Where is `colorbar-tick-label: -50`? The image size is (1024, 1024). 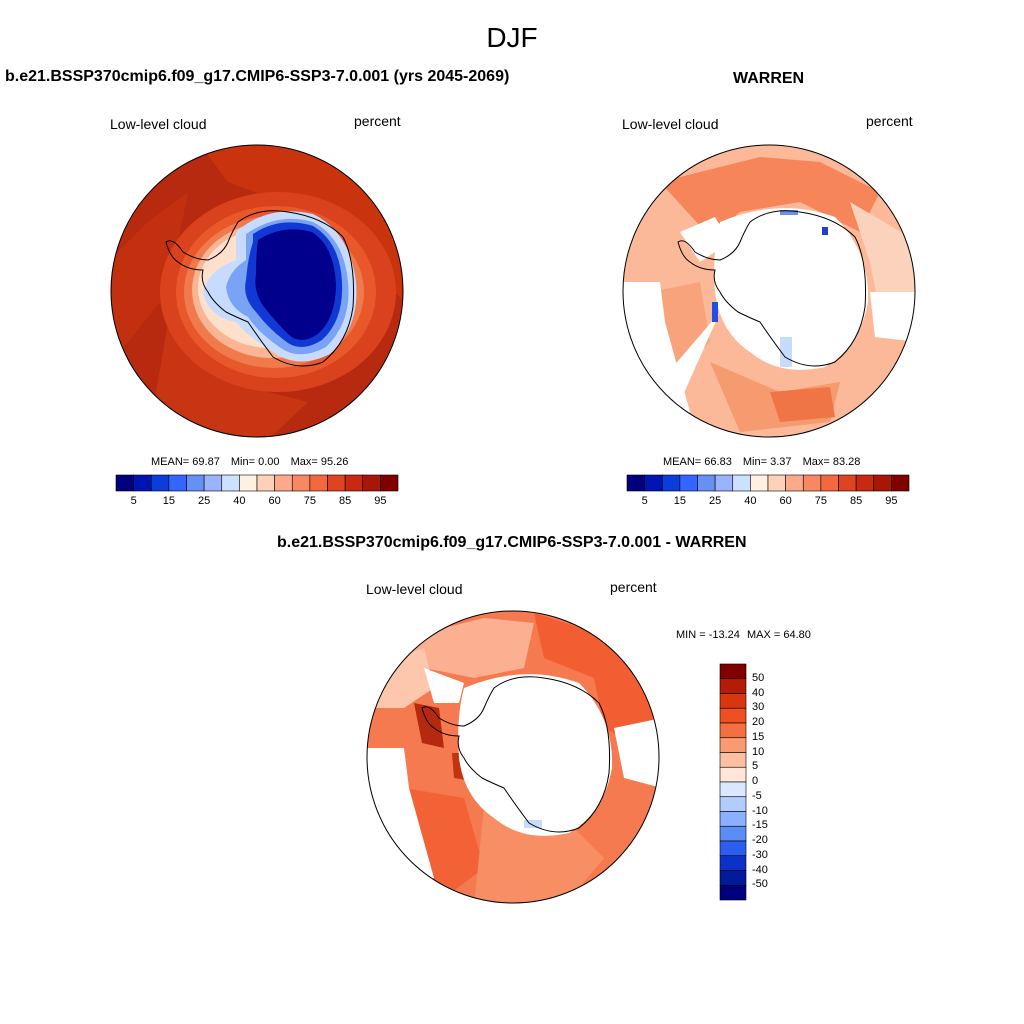
colorbar-tick-label: -50 is located at coordinates (760, 884).